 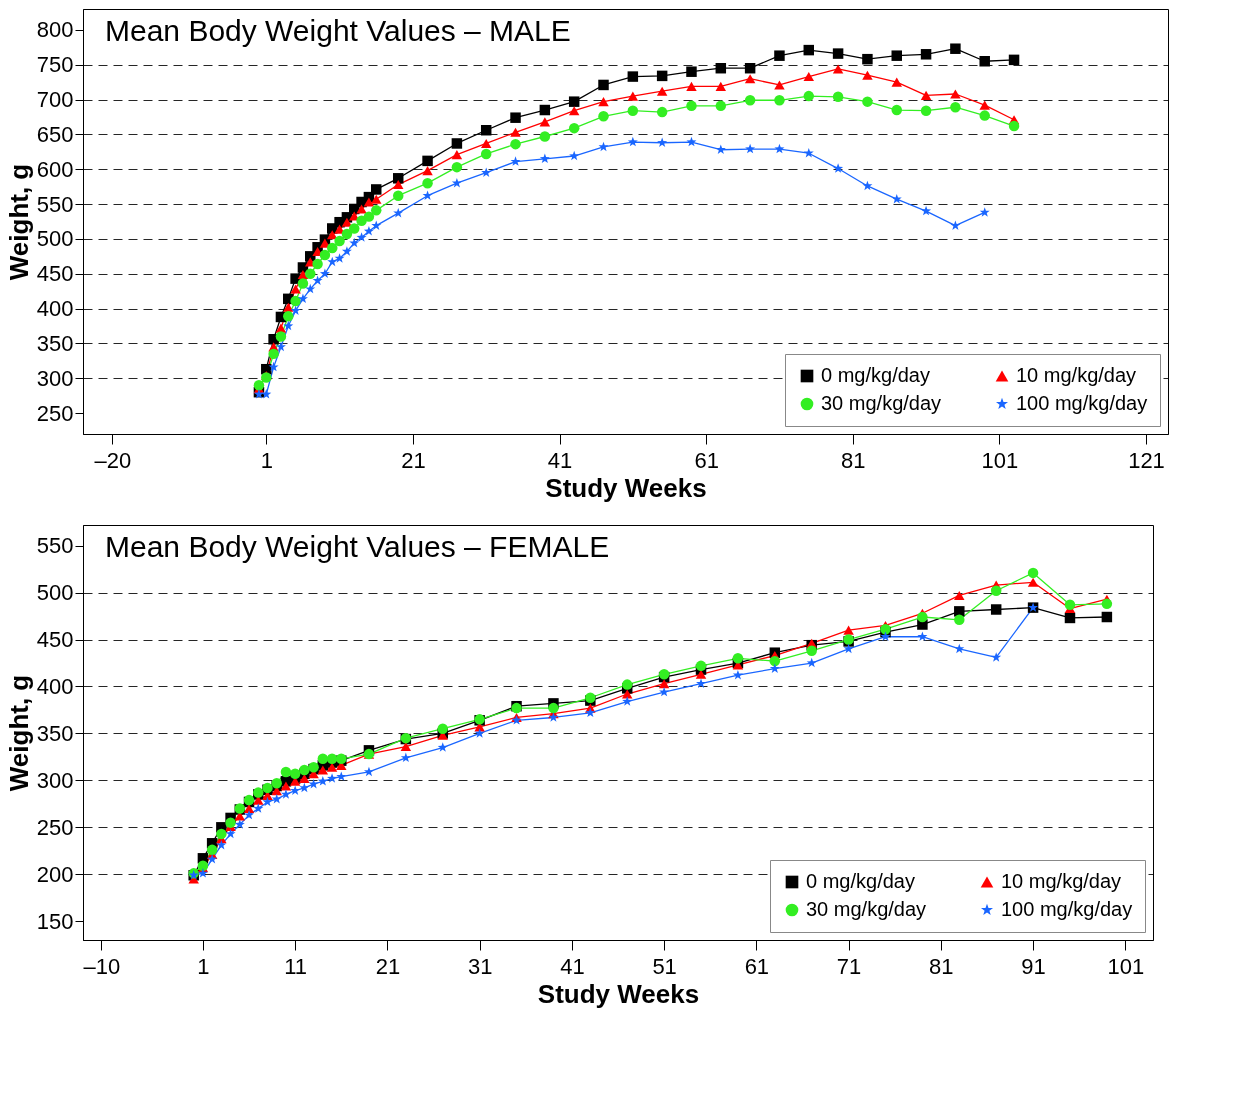 I want to click on x-tick-label: 31, so click(x=480, y=966).